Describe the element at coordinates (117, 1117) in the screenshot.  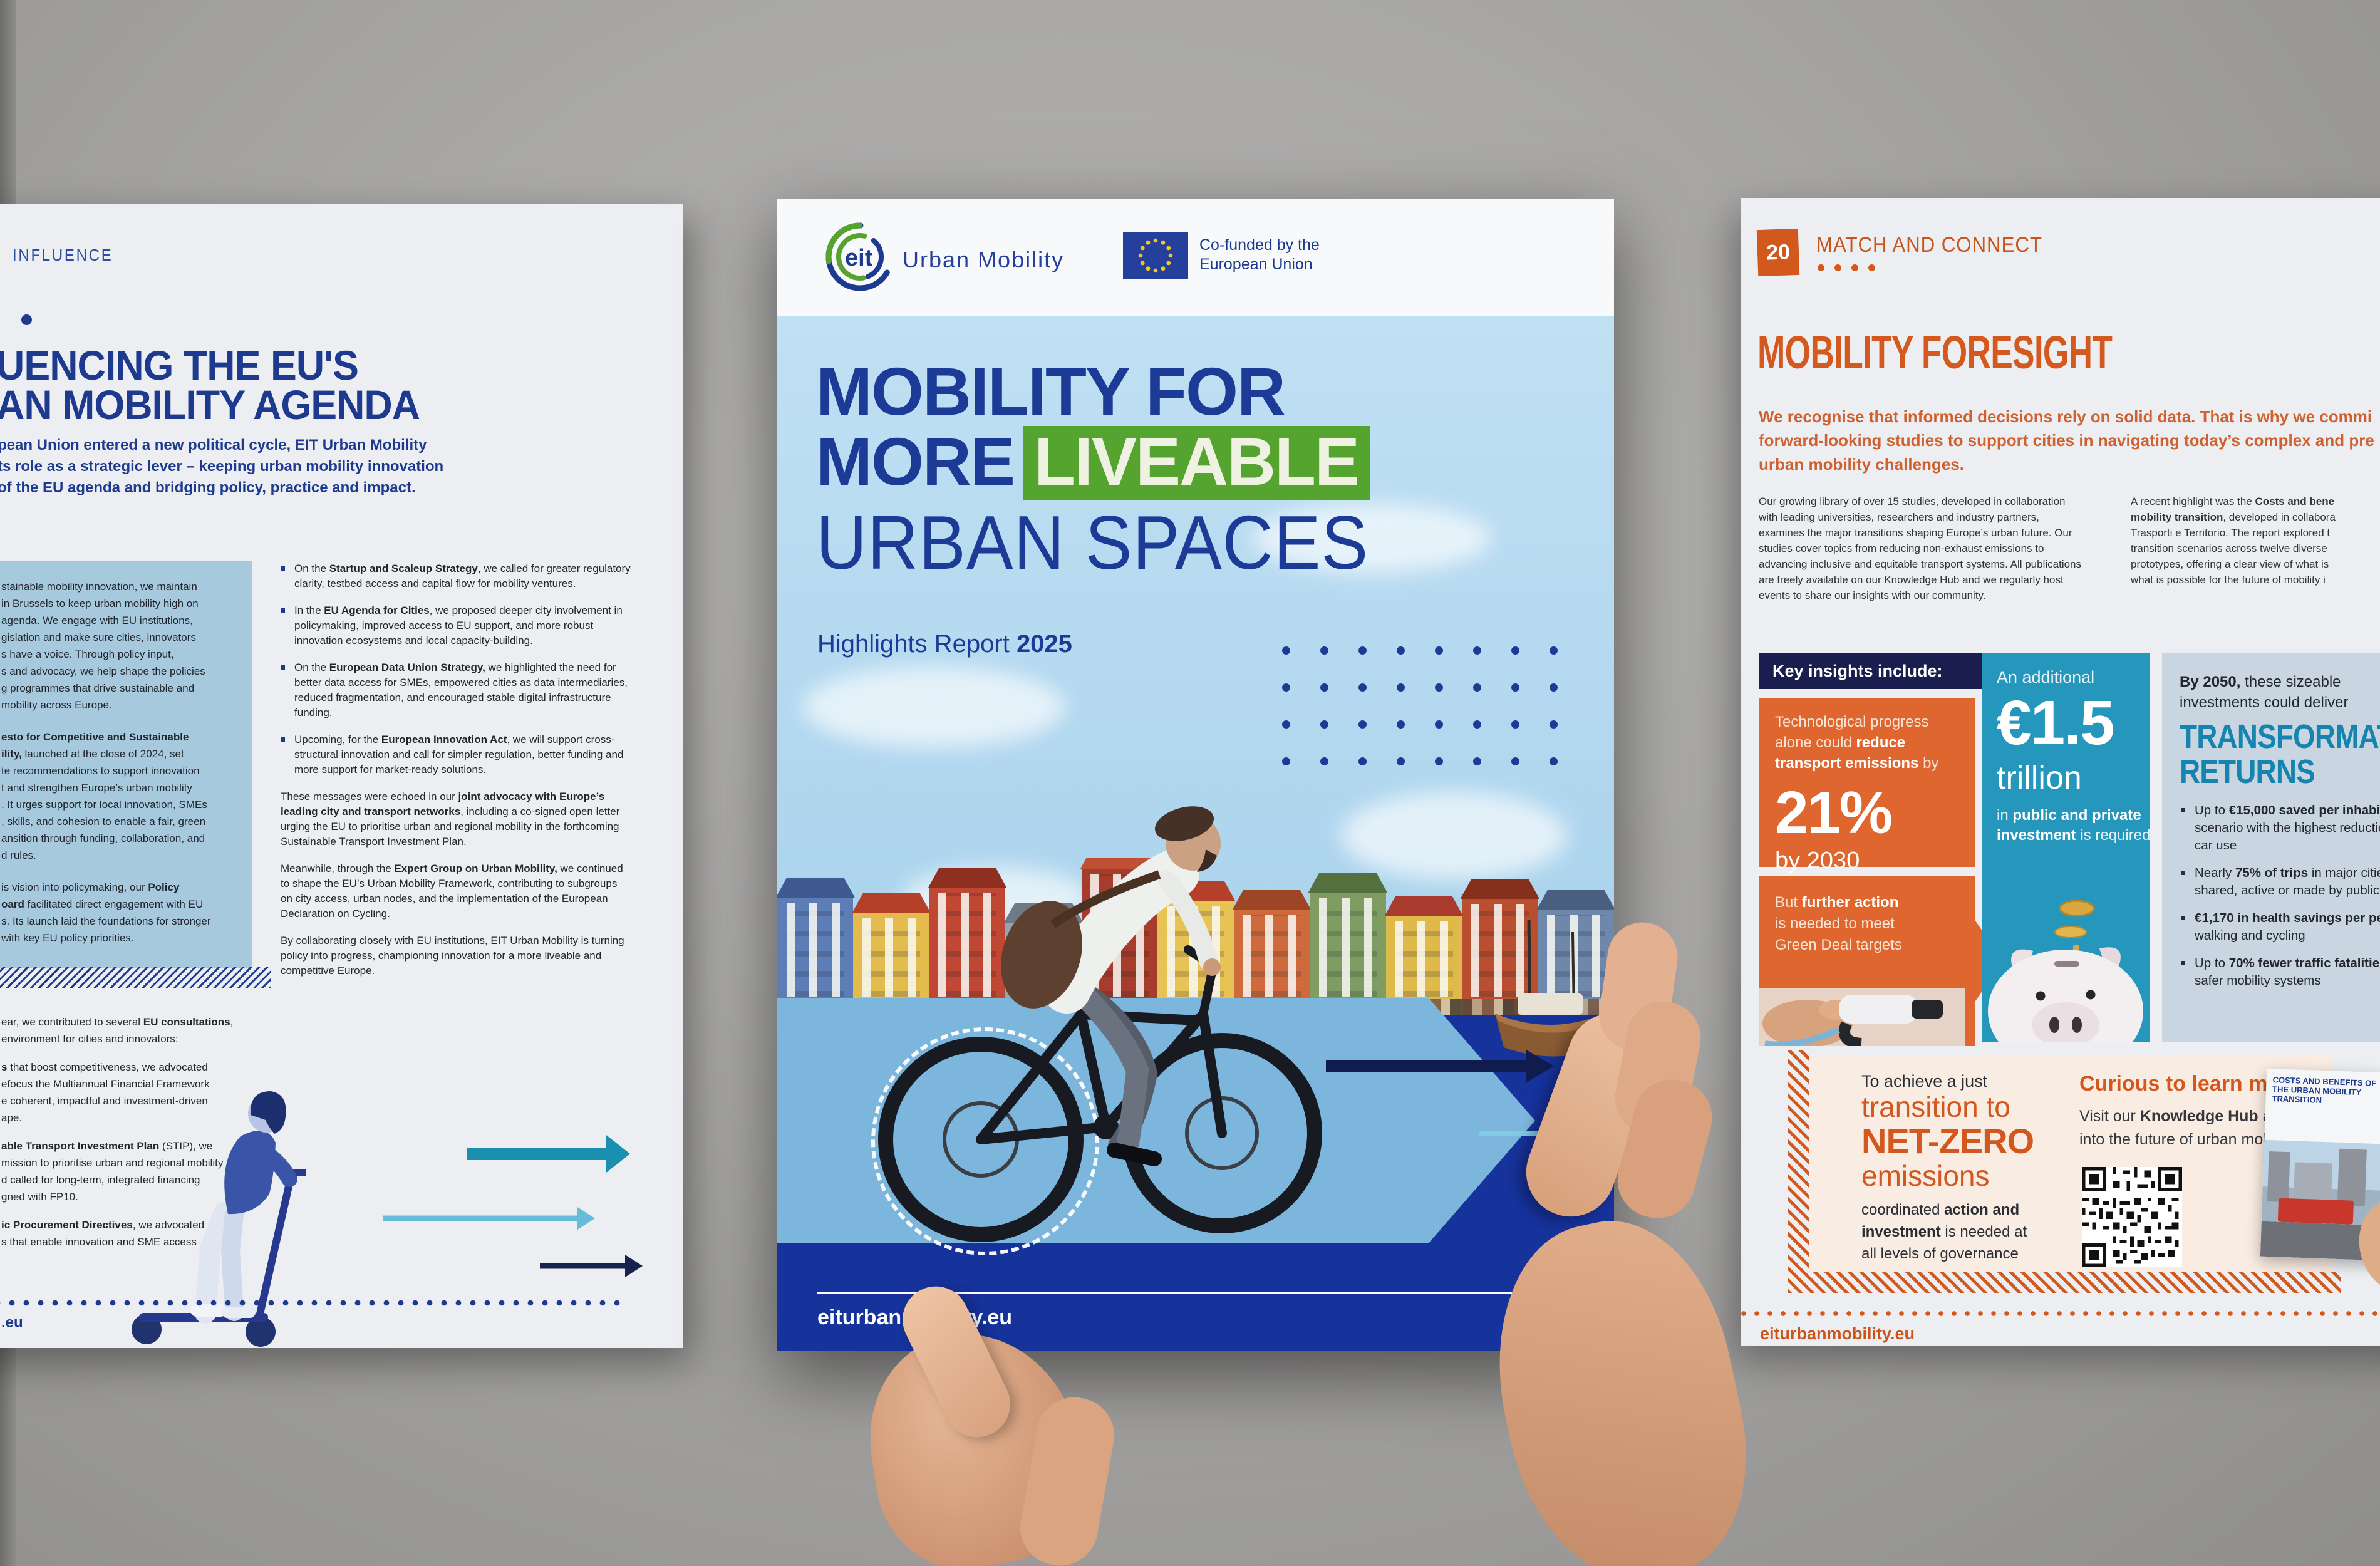
I see `text-line: ape.` at that location.